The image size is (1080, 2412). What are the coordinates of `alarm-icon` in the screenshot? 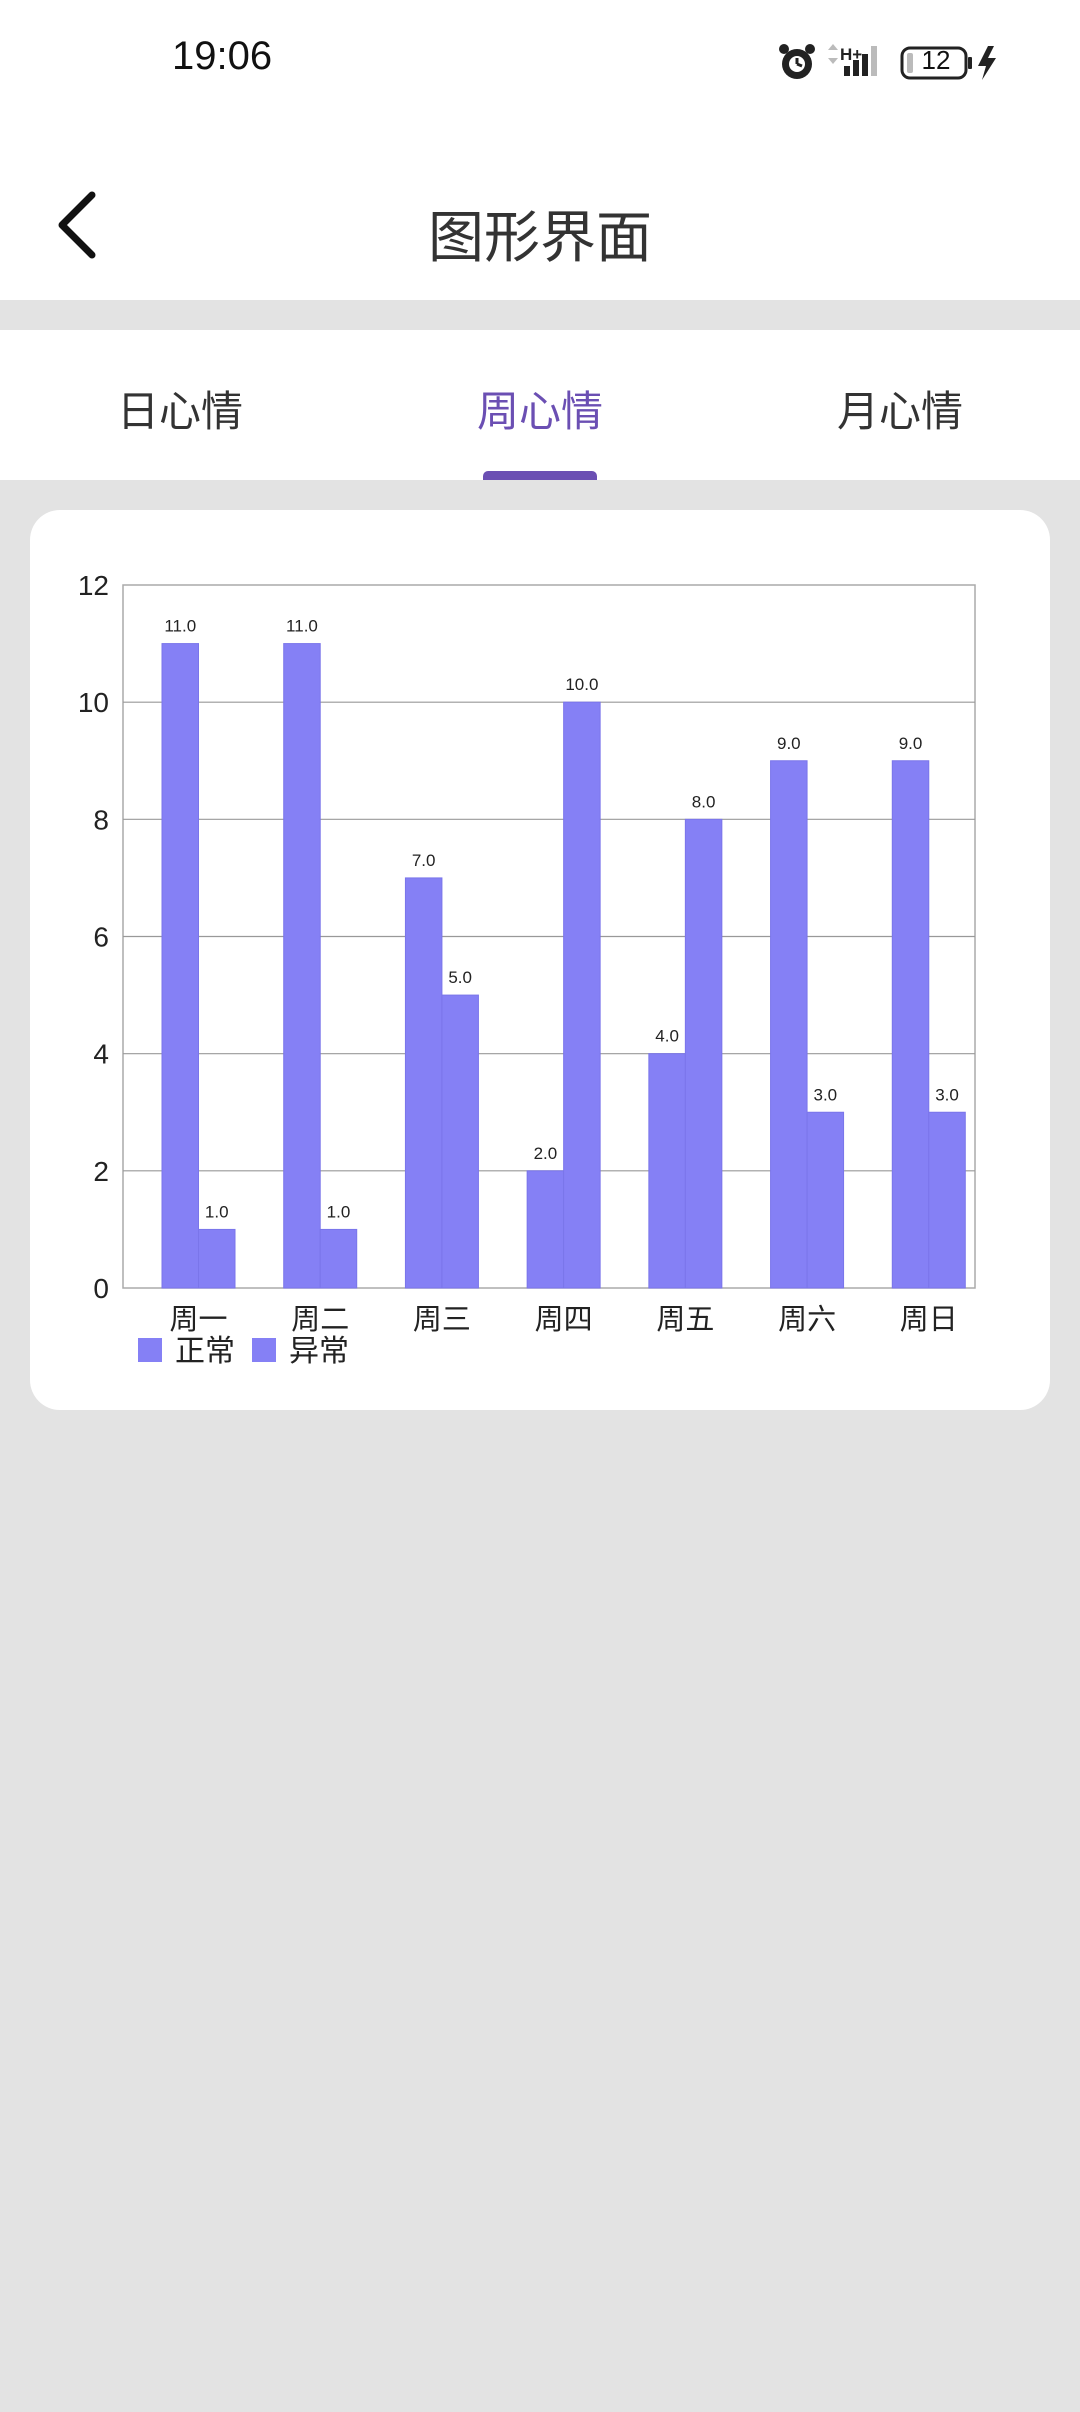 It's located at (797, 61).